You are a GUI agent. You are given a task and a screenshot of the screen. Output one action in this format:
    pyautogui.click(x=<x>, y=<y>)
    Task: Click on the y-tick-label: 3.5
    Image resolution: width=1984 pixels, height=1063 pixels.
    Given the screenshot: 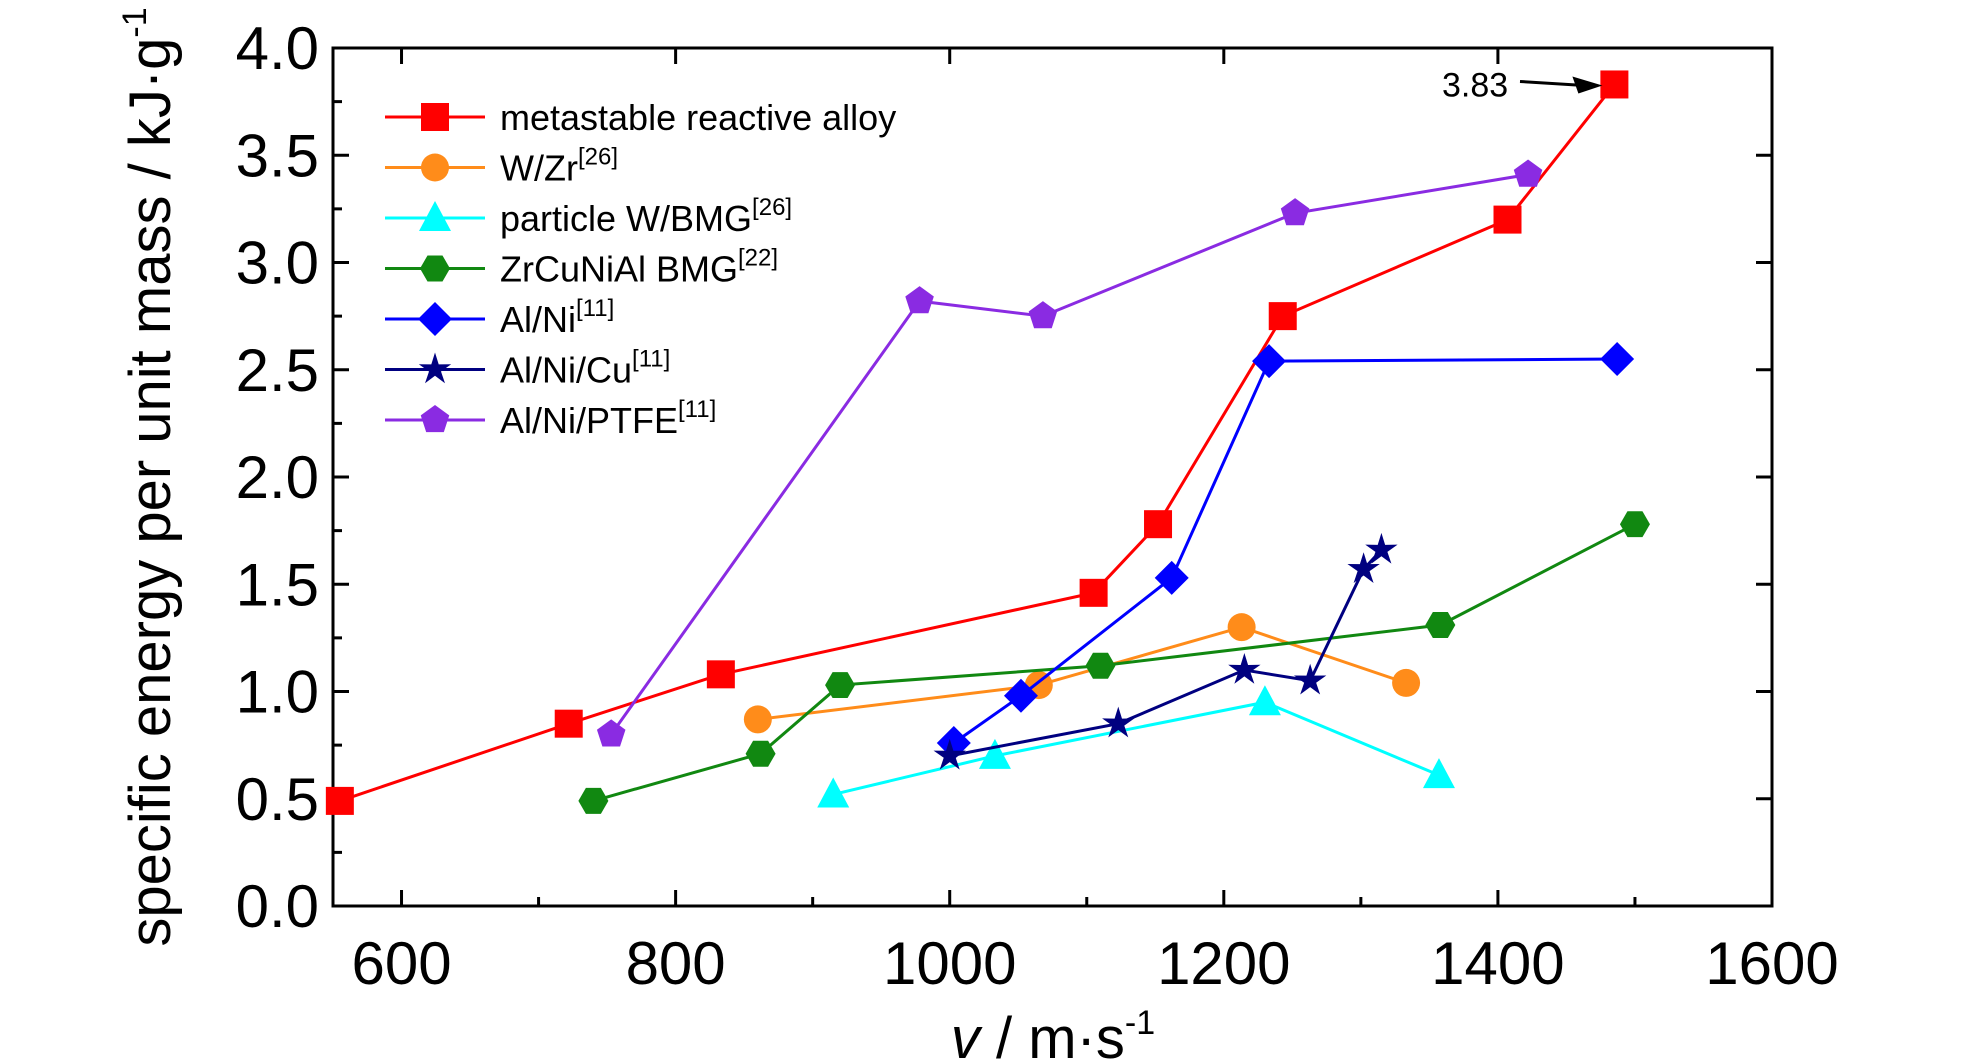 What is the action you would take?
    pyautogui.click(x=277, y=155)
    